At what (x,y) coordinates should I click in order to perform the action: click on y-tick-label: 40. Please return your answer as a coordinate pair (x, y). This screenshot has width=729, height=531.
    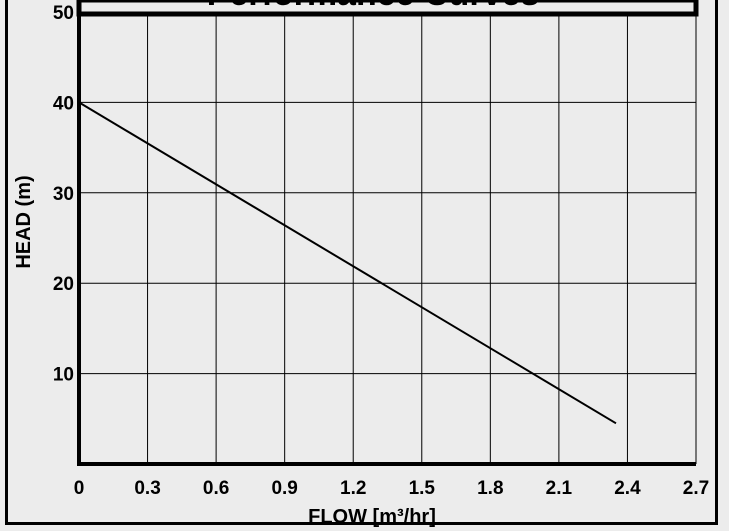
    Looking at the image, I should click on (63, 103).